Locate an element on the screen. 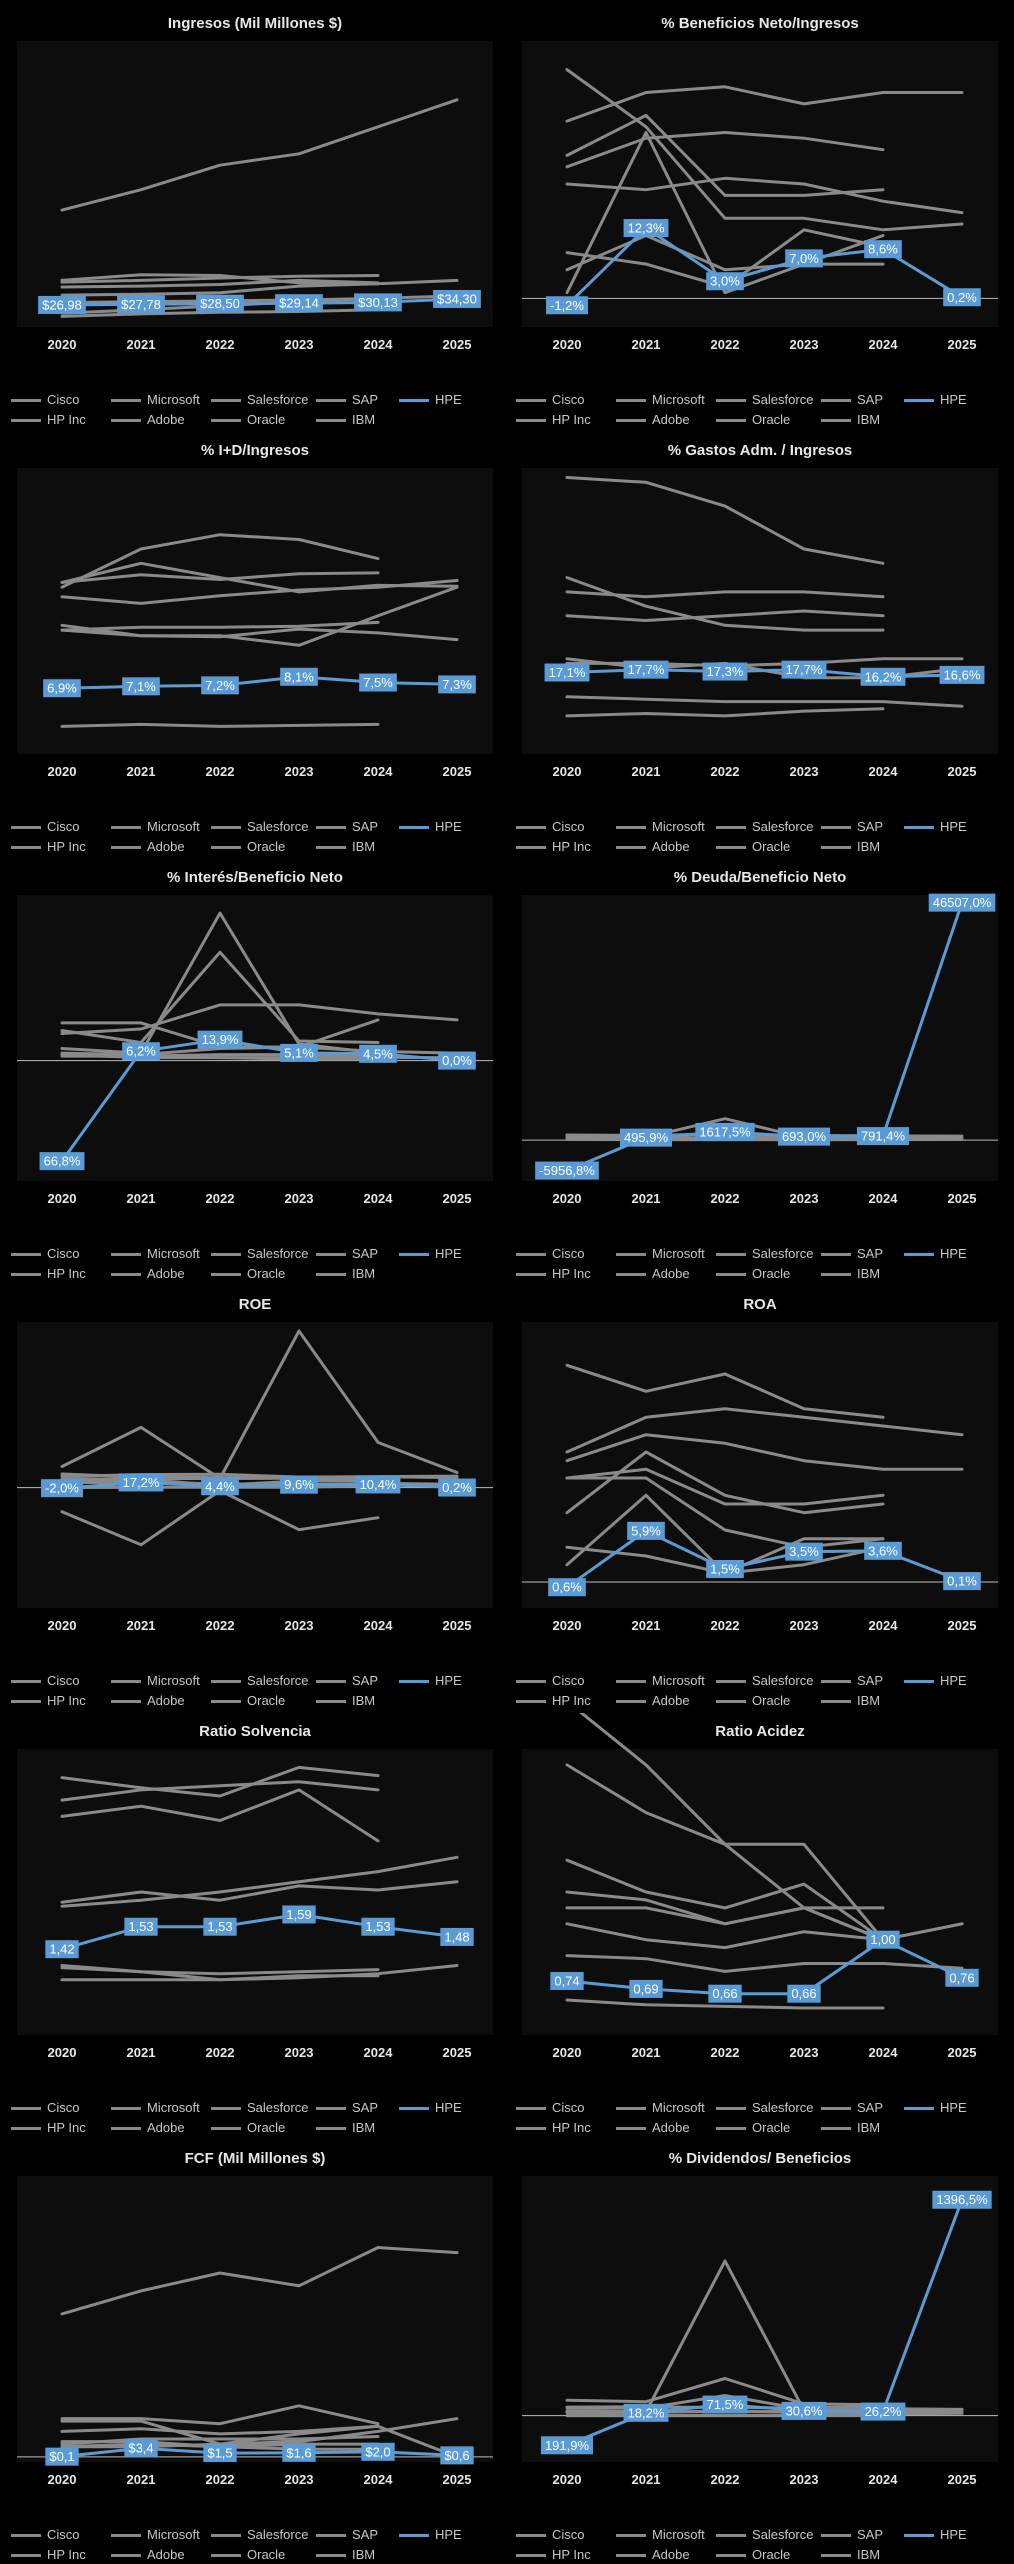 The width and height of the screenshot is (1014, 2564). data-label-hpe: 9,6% is located at coordinates (299, 1485).